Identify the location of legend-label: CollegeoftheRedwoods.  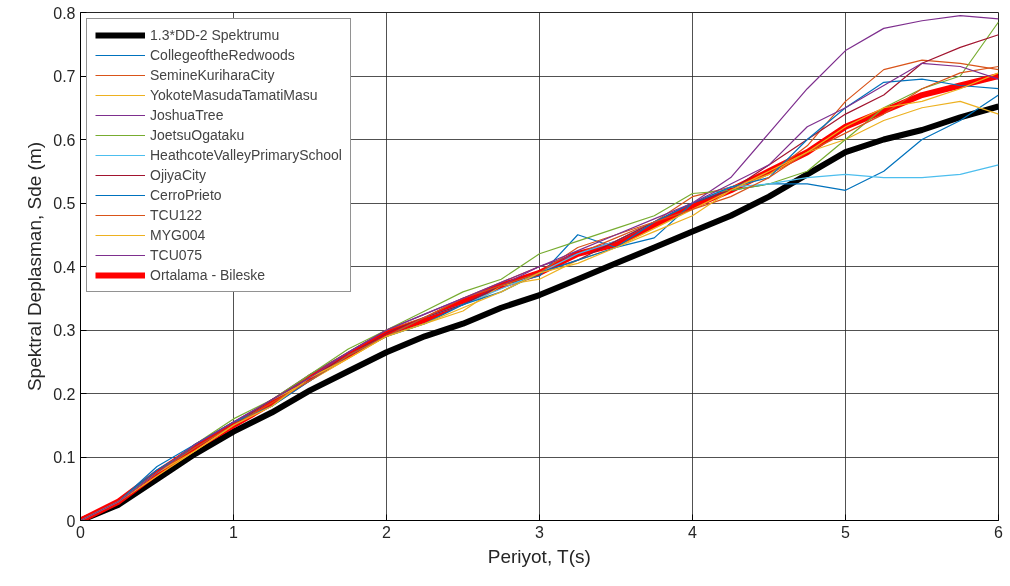
(222, 55).